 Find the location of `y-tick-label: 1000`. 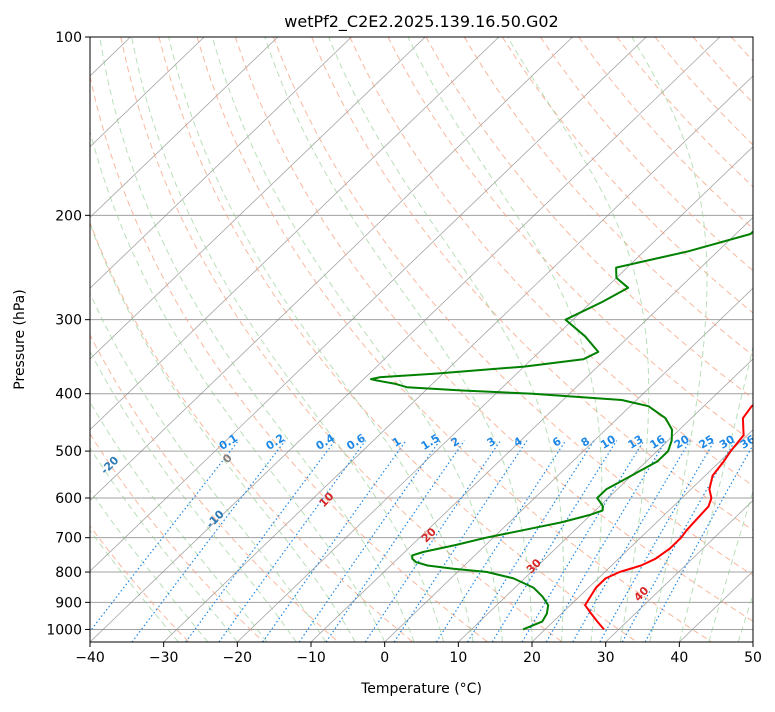

y-tick-label: 1000 is located at coordinates (64, 630).